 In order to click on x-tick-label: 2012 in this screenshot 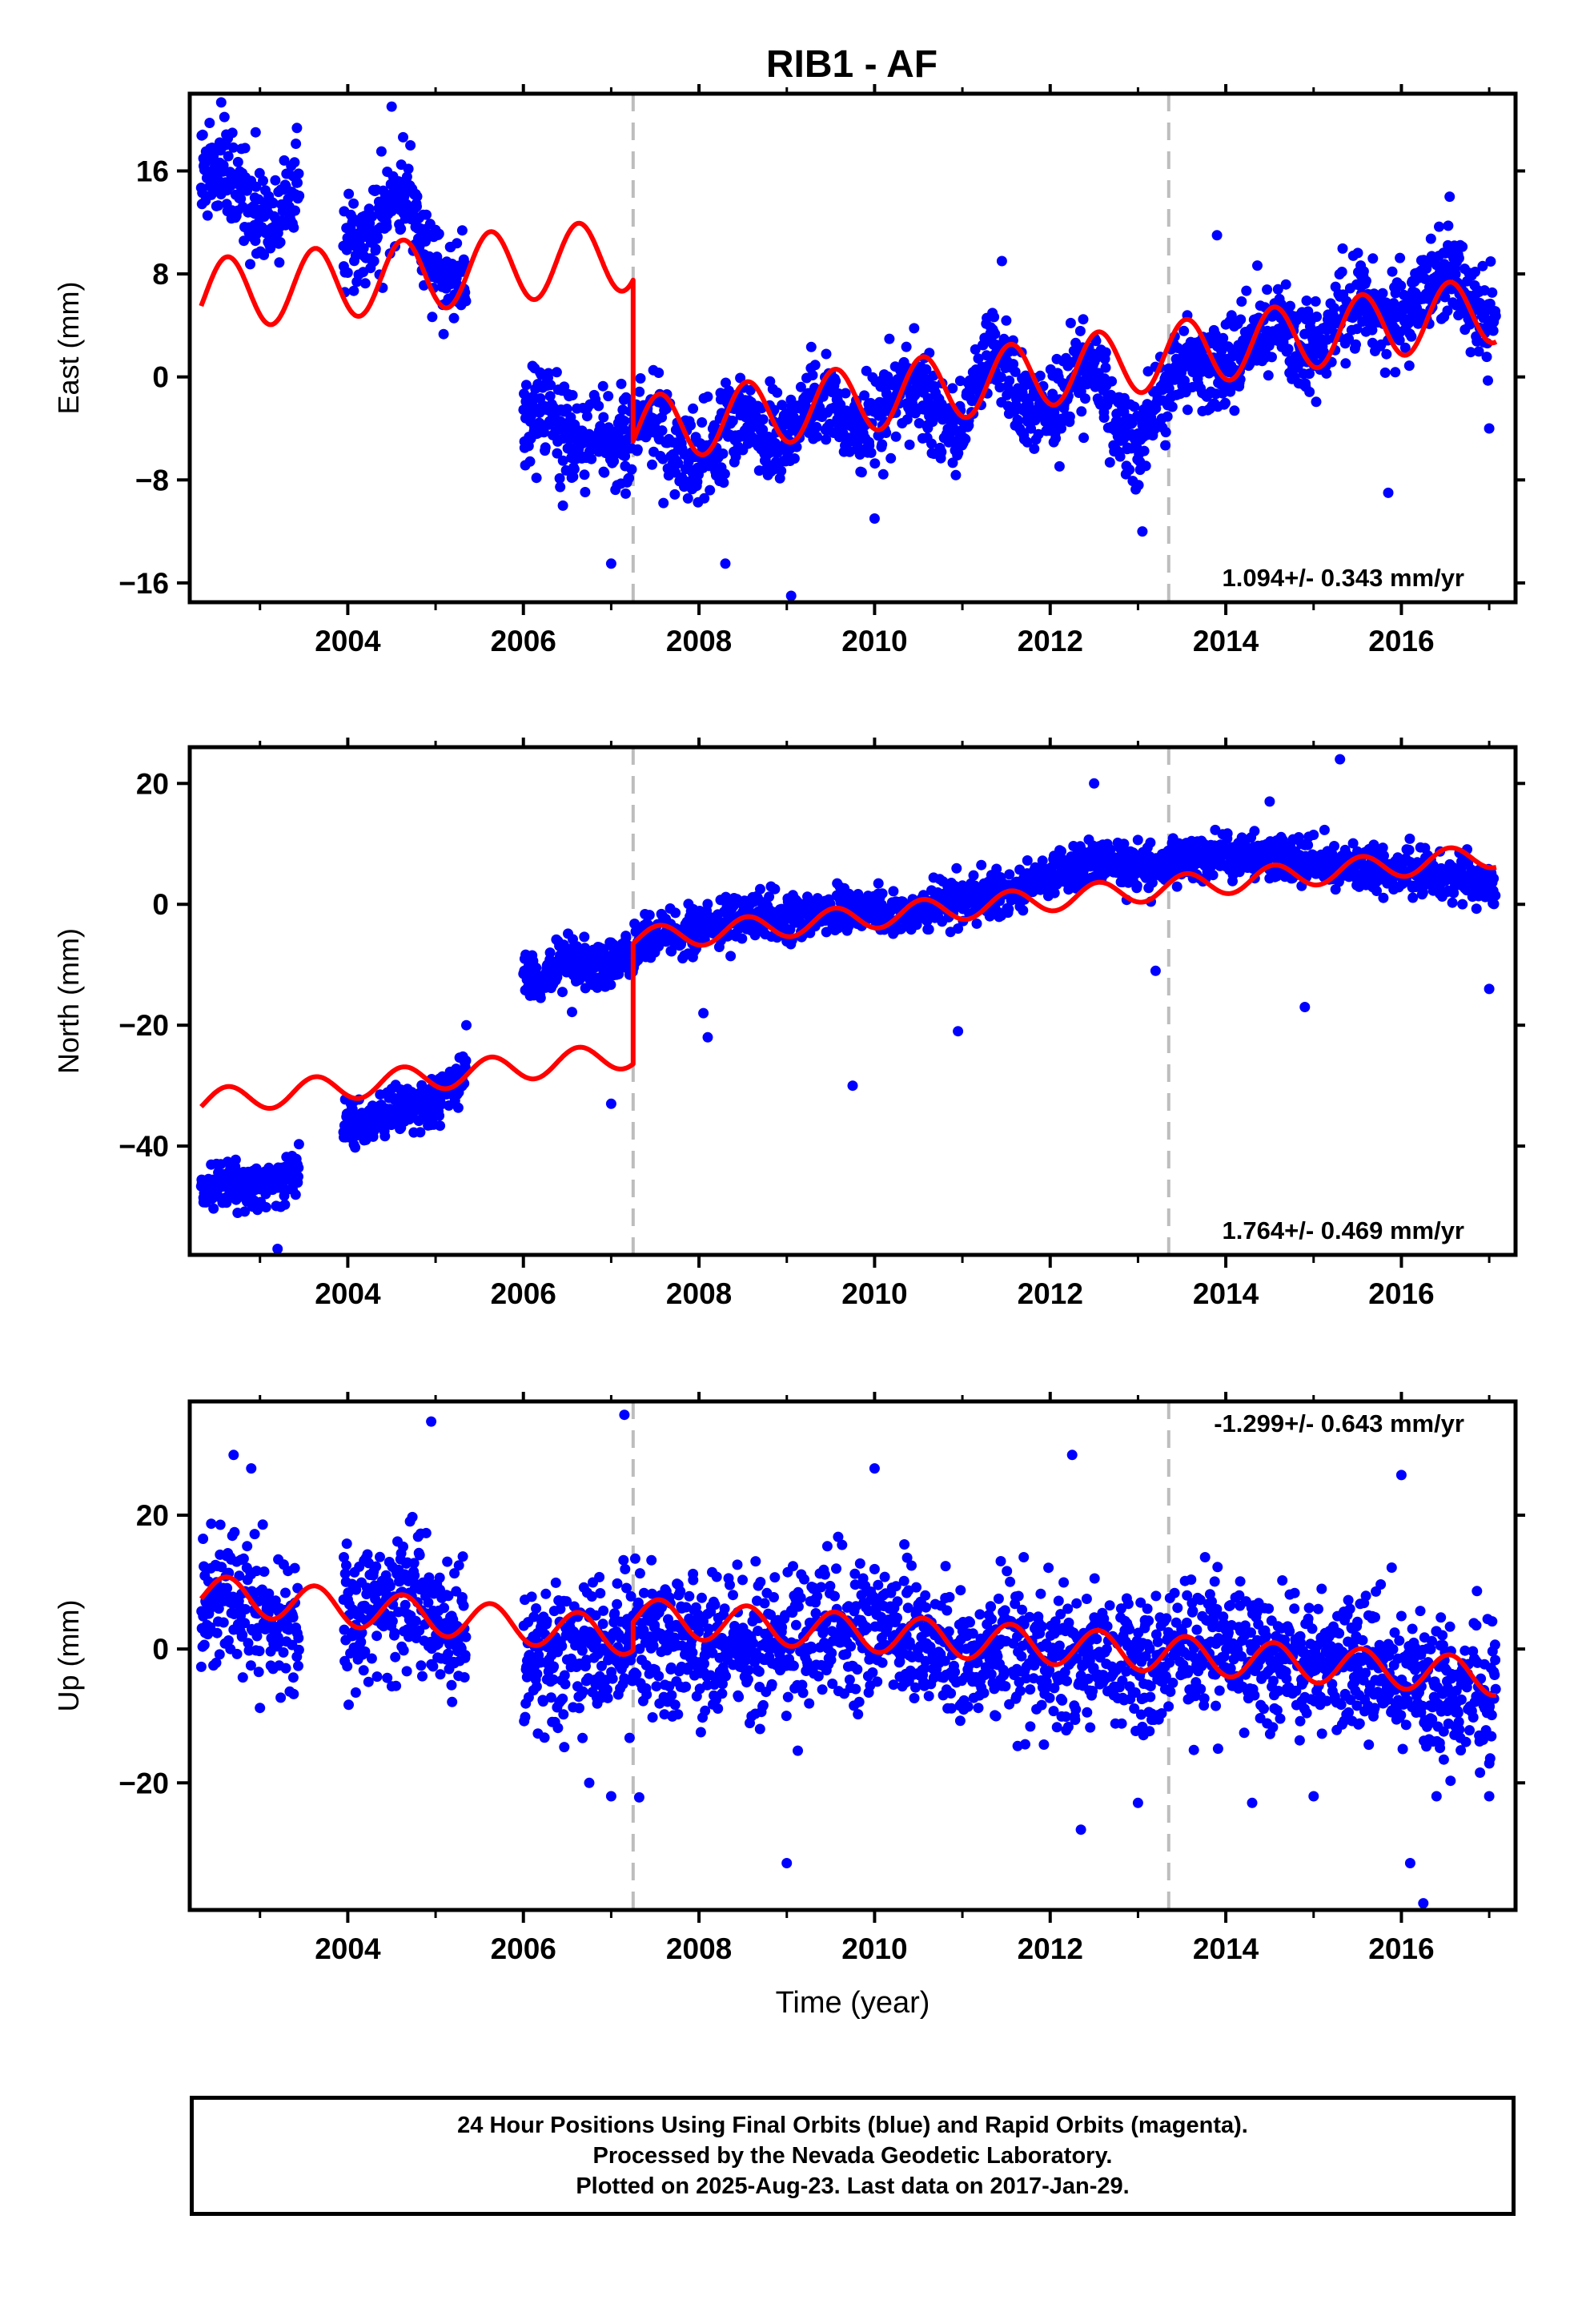, I will do `click(1050, 1294)`.